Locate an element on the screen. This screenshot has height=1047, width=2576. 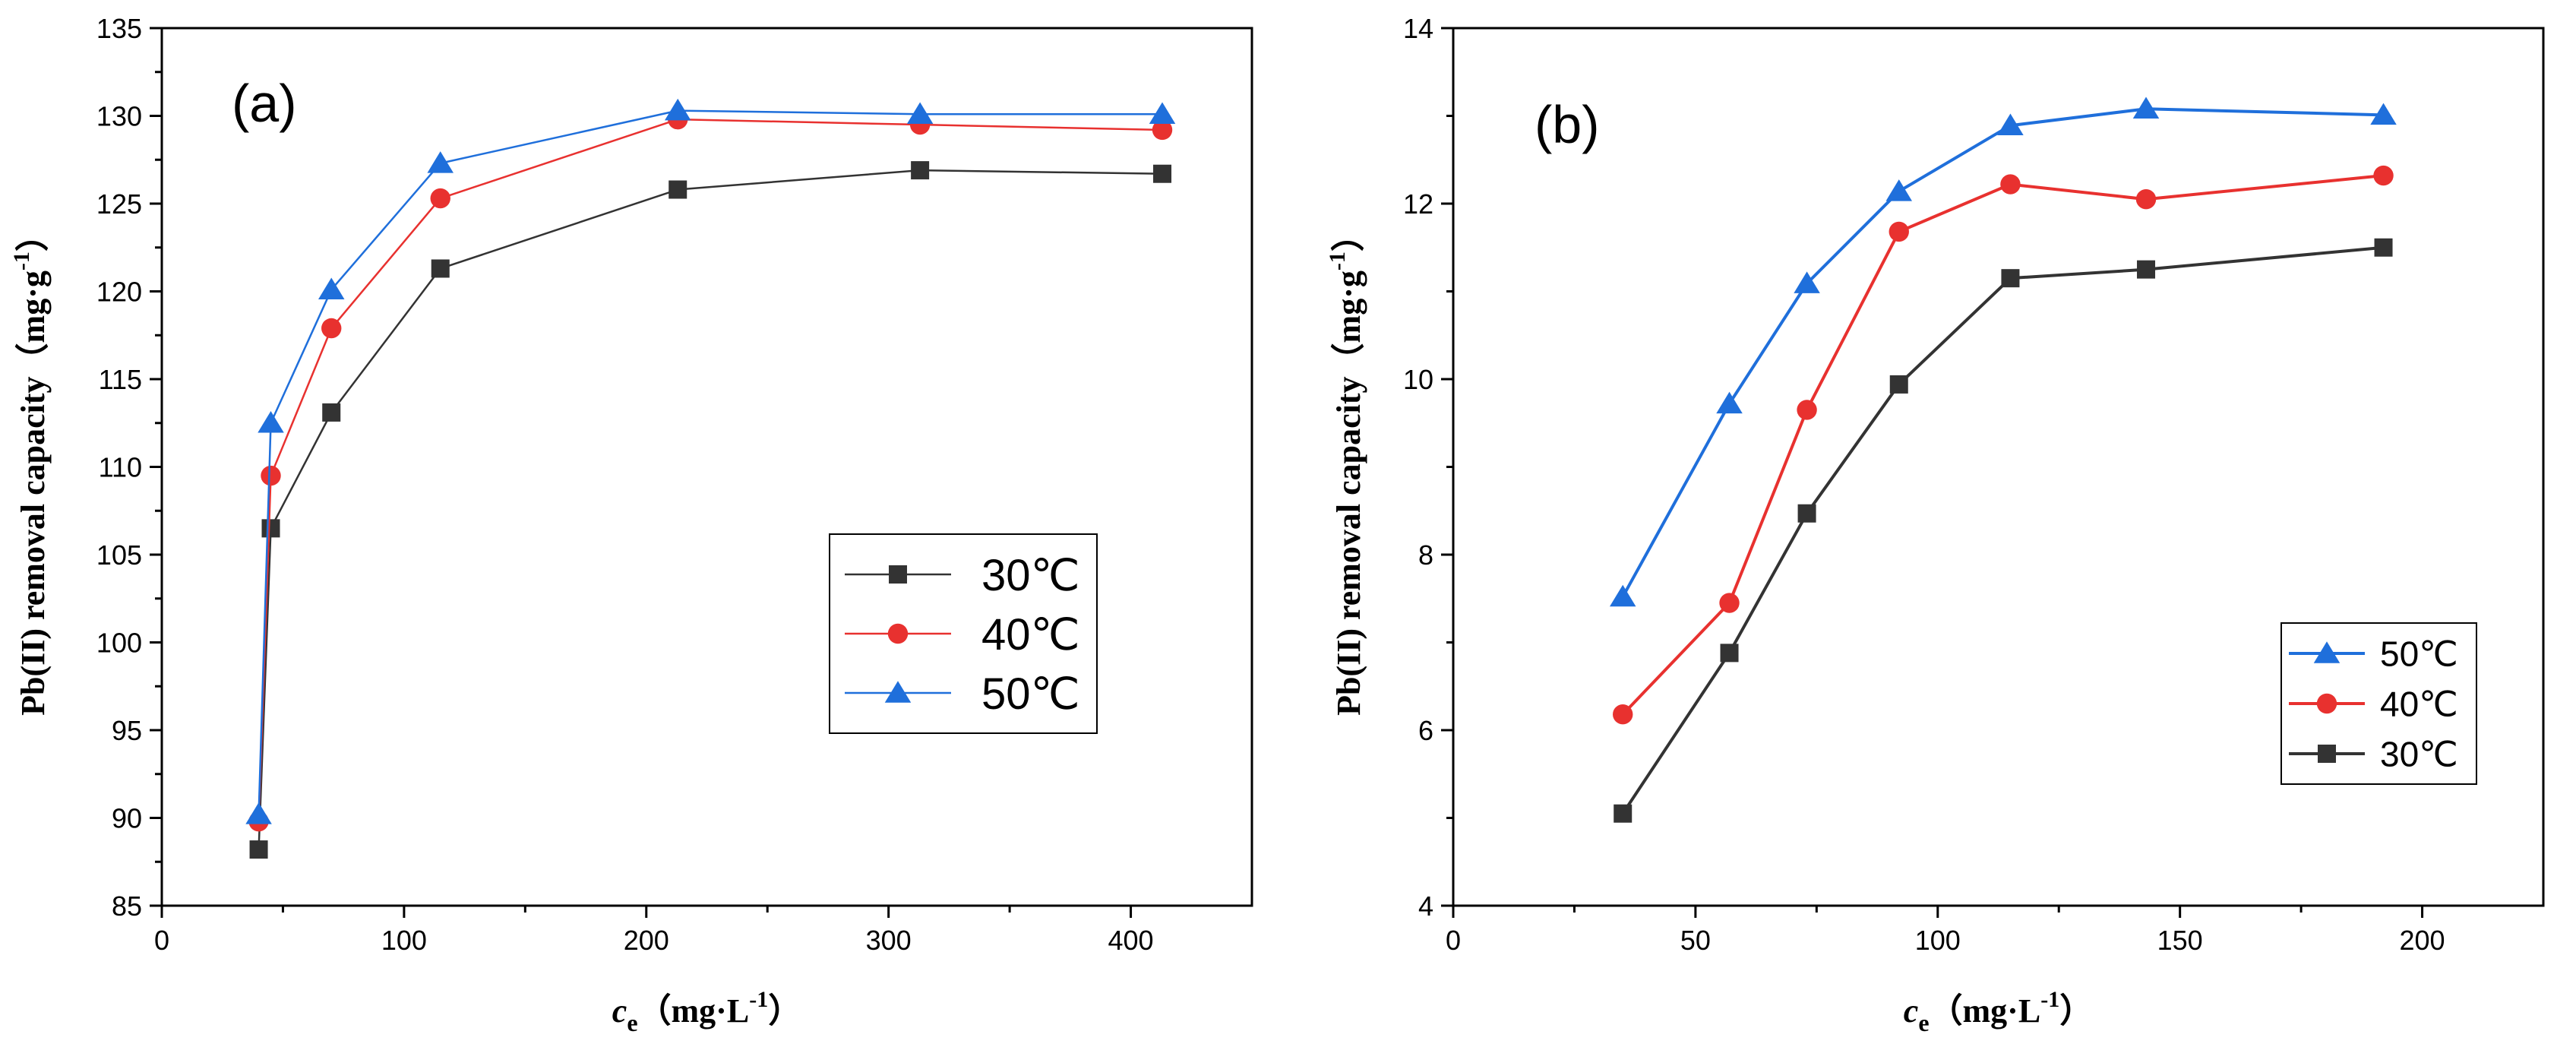
y-tick-label: 100 is located at coordinates (119, 644).